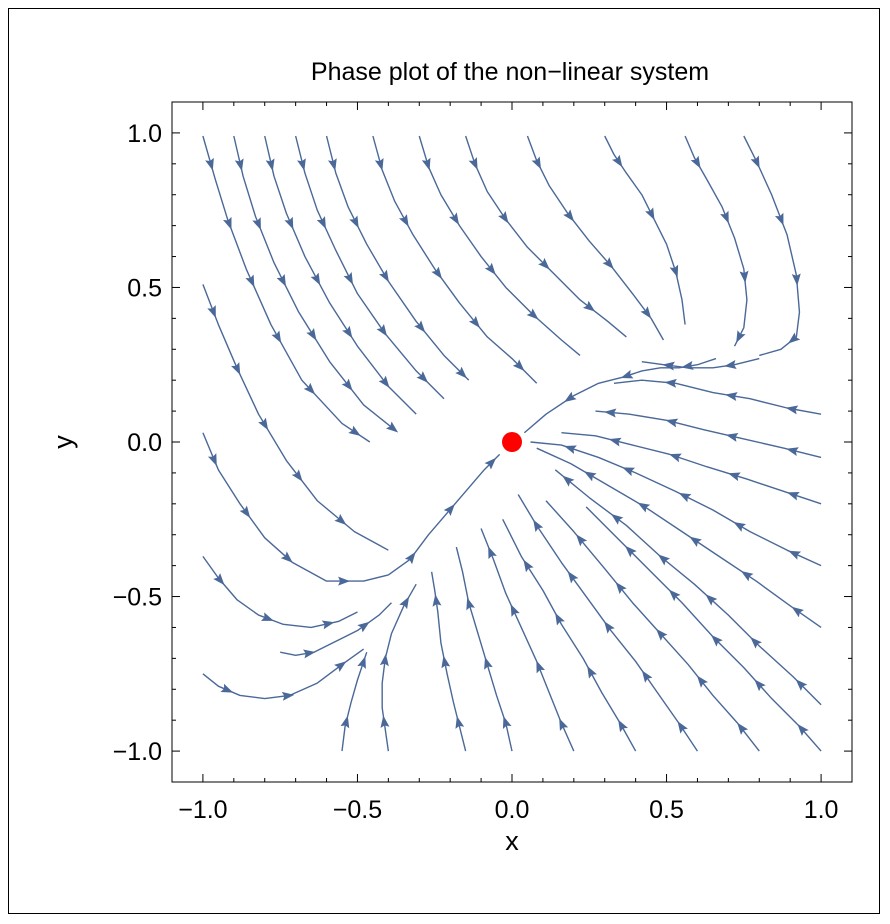 The height and width of the screenshot is (924, 890). Describe the element at coordinates (512, 810) in the screenshot. I see `x-tick-label: 0.0` at that location.